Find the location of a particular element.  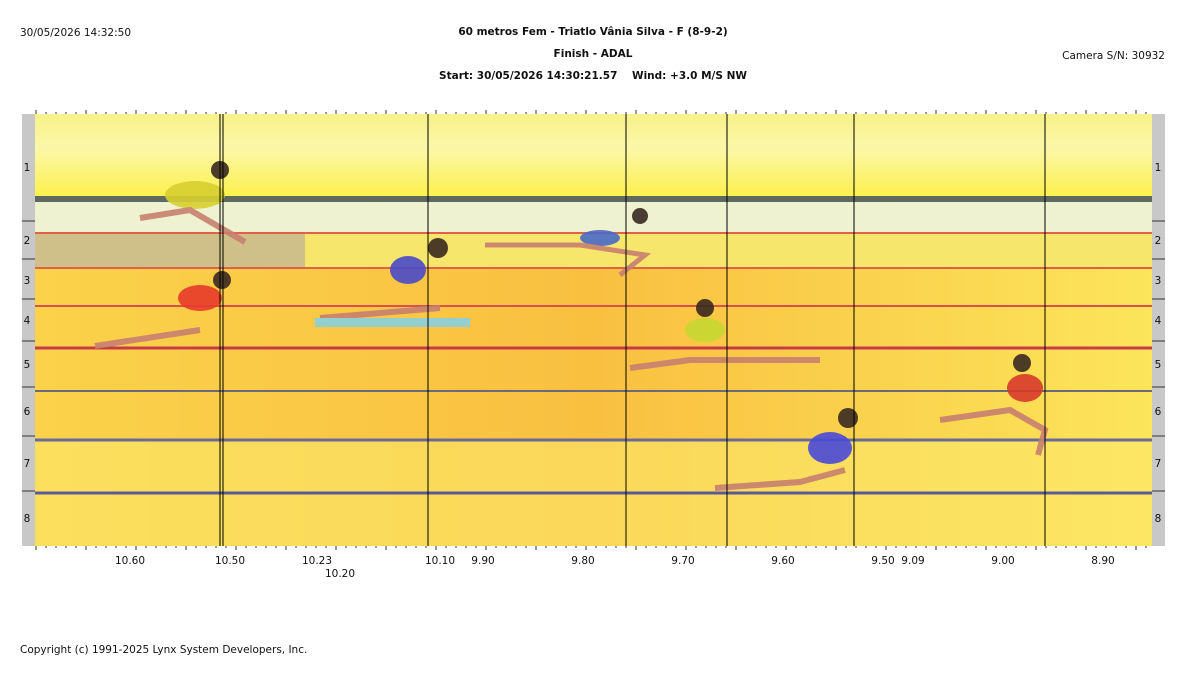

time-label: 9.00 is located at coordinates (1002, 561).